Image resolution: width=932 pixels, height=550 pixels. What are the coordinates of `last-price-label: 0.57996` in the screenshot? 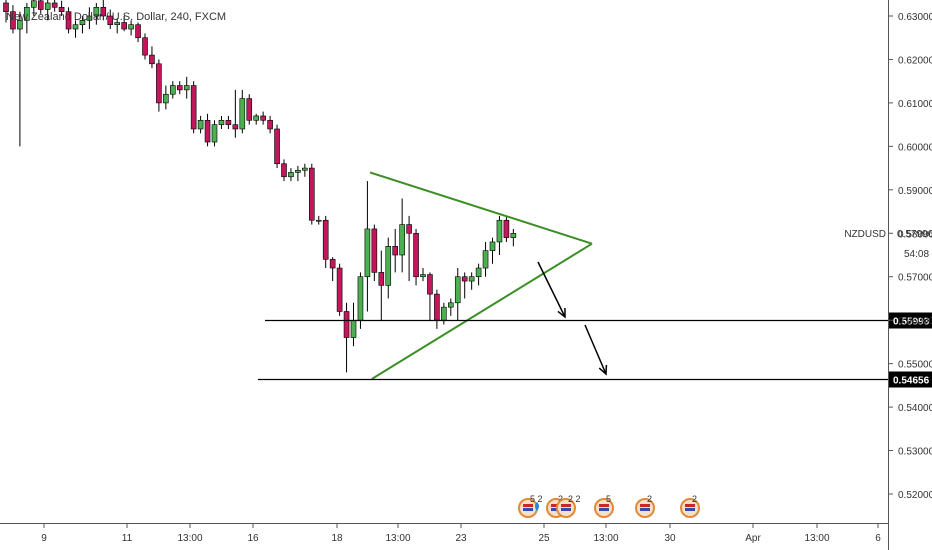 It's located at (914, 234).